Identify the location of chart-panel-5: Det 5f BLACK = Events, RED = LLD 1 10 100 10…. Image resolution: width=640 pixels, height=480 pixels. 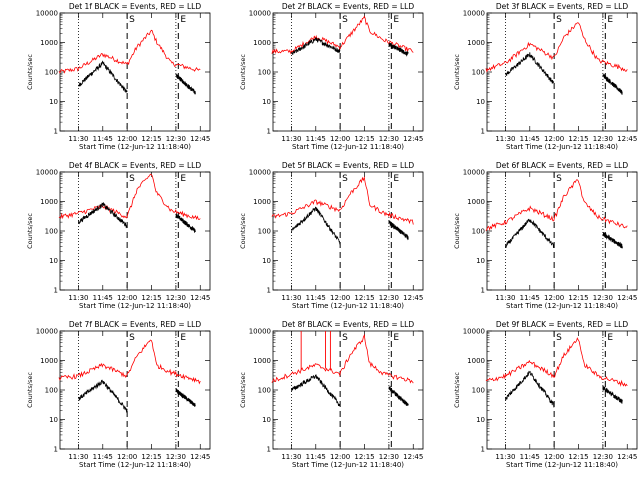
(331, 235).